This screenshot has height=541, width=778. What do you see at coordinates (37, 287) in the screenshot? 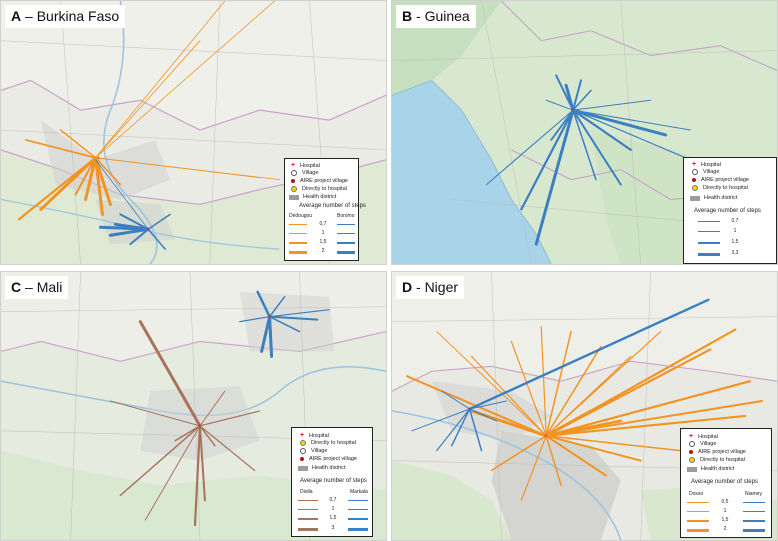
I see `panel-title-c: C – Mali` at bounding box center [37, 287].